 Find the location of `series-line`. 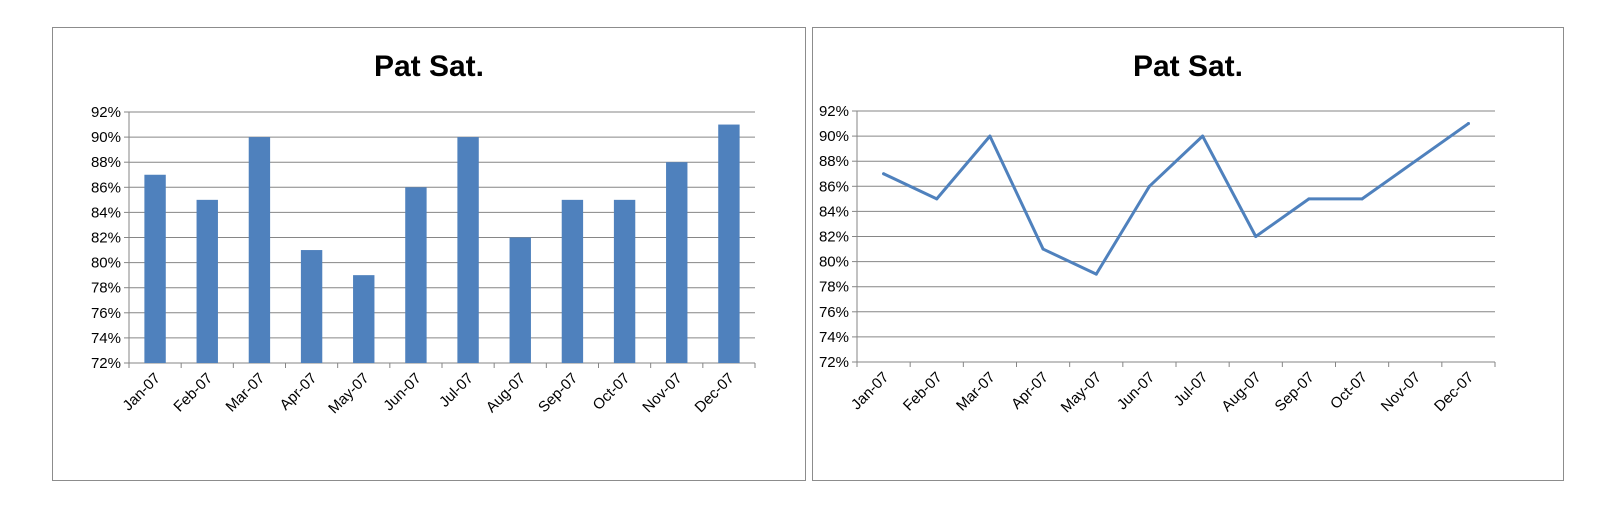

series-line is located at coordinates (1176, 199).